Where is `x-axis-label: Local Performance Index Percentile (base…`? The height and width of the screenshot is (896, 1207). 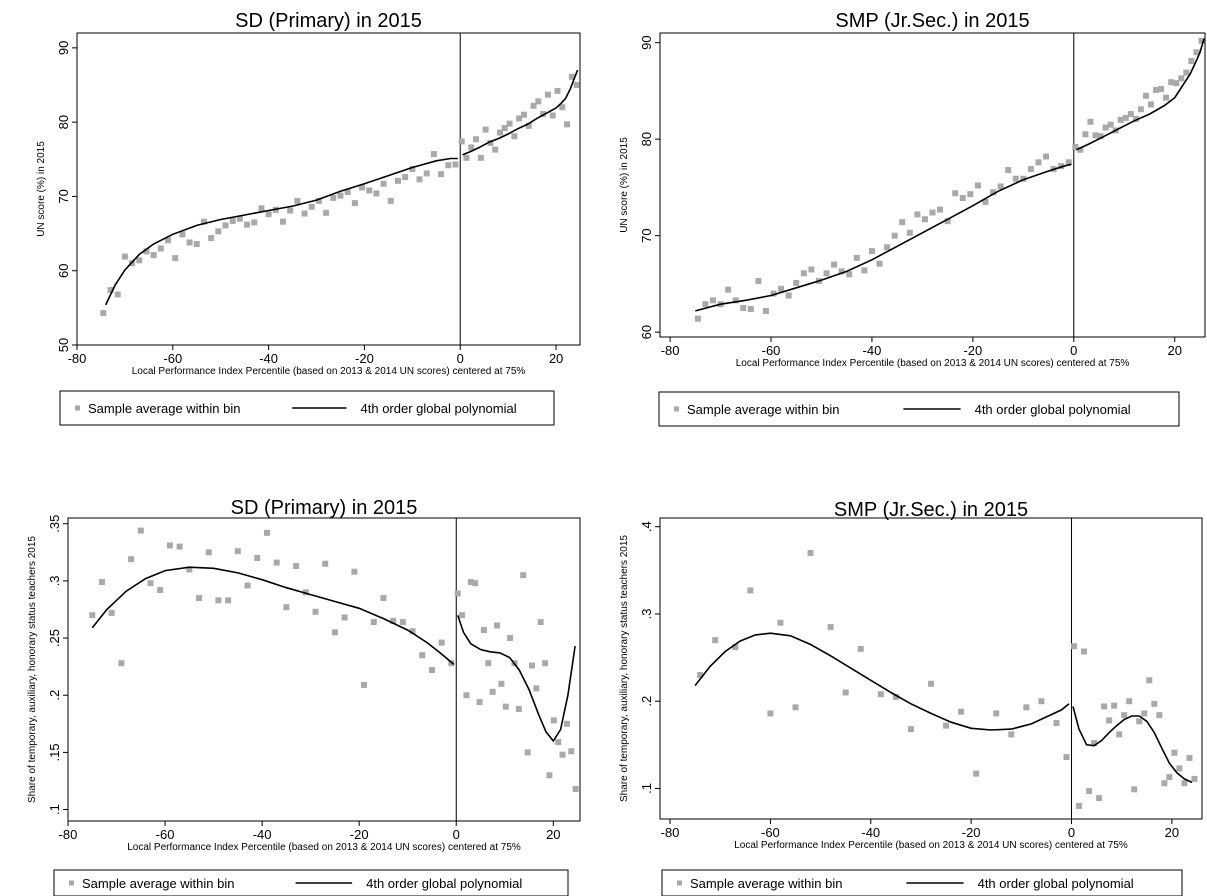 x-axis-label: Local Performance Index Percentile (base… is located at coordinates (931, 845).